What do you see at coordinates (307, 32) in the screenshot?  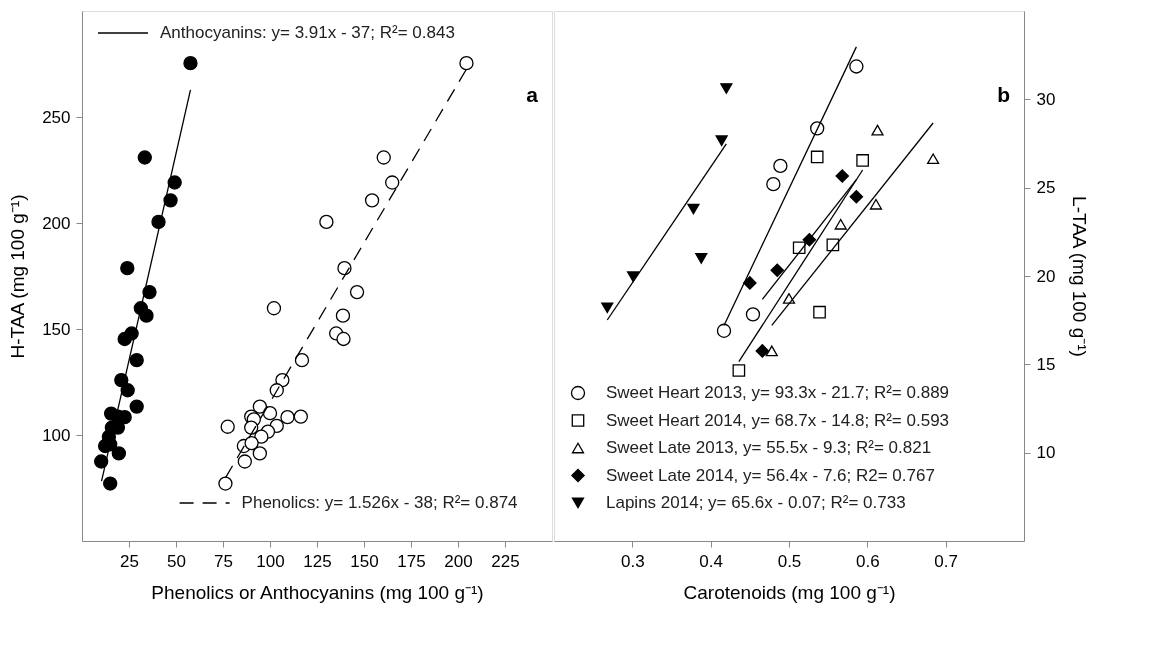 I see `legend-label: Anthocyanins: y= 3.91x - 37; R²= 0.843` at bounding box center [307, 32].